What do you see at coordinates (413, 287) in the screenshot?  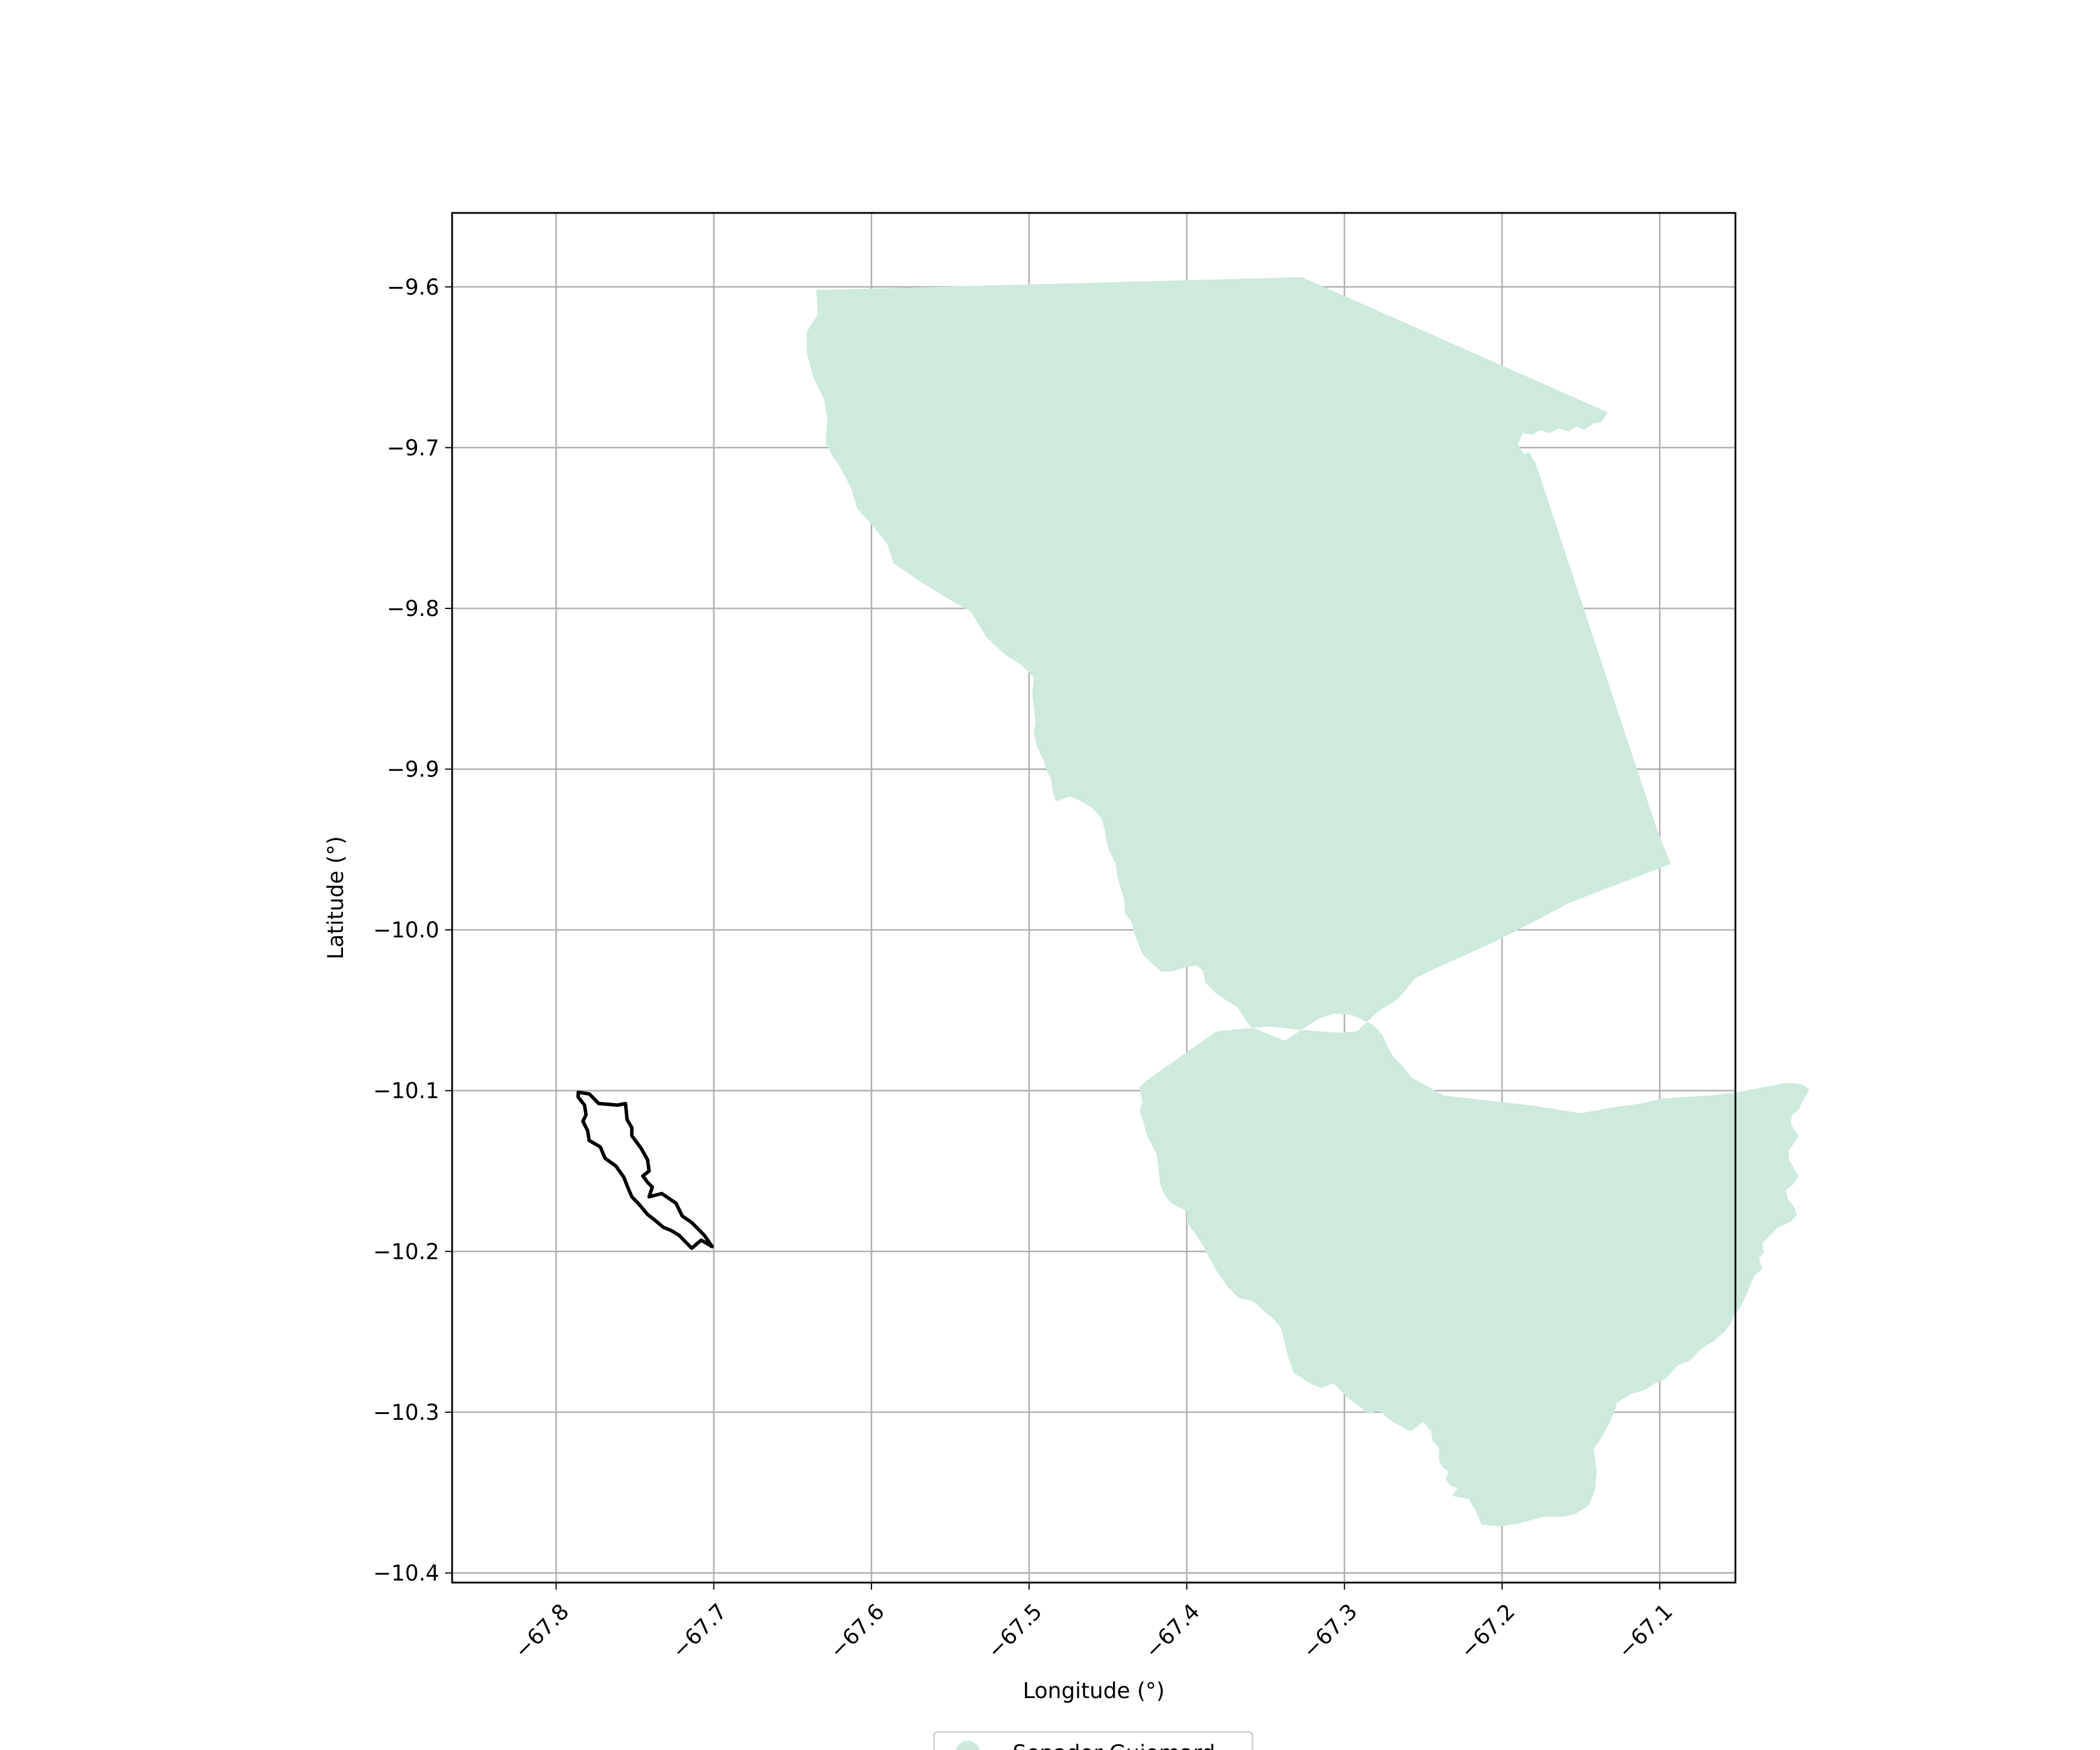 I see `y-tick-label: −9.6` at bounding box center [413, 287].